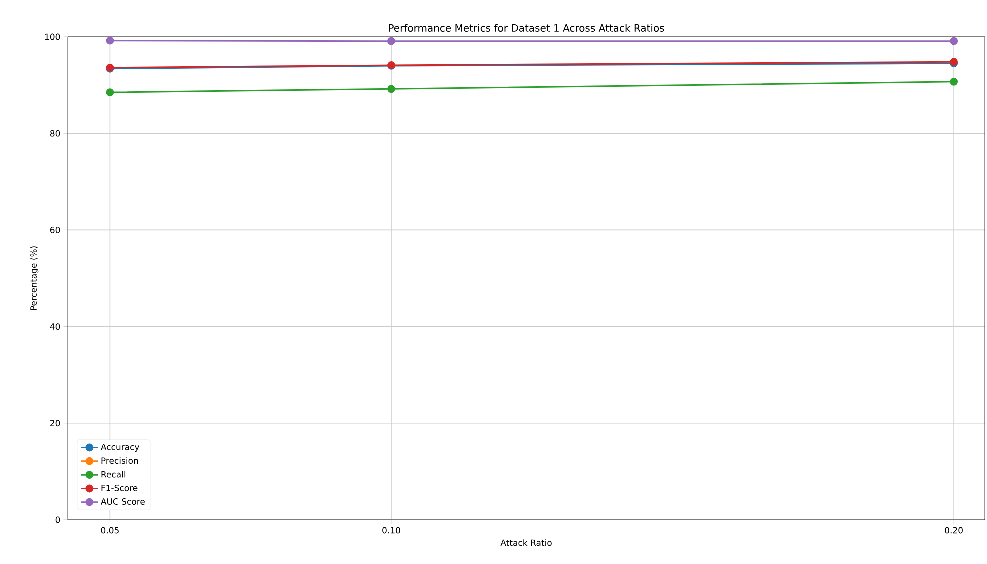  I want to click on y-tick-label: 40, so click(55, 327).